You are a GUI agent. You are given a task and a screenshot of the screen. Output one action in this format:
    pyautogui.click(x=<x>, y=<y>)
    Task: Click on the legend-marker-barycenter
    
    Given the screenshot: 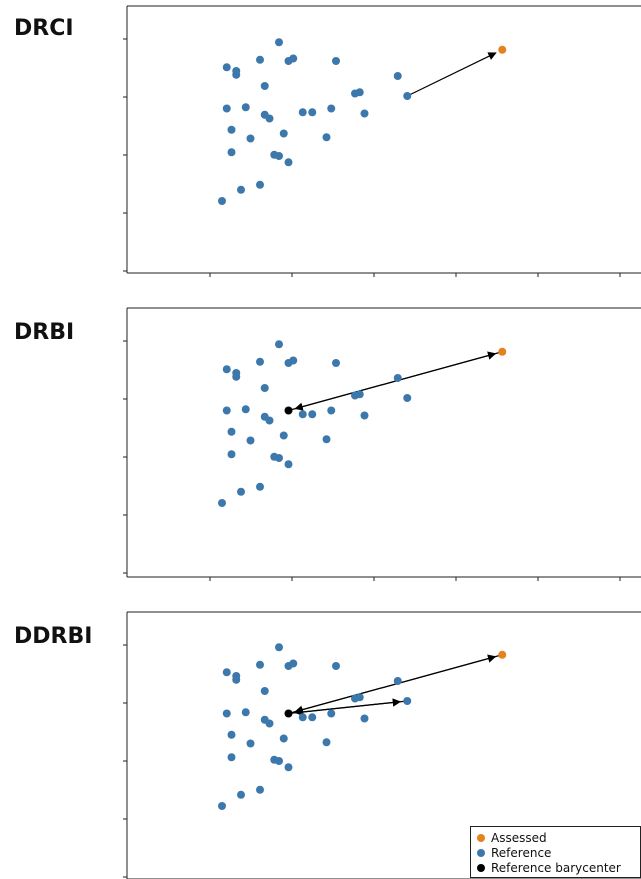 What is the action you would take?
    pyautogui.click(x=481, y=868)
    